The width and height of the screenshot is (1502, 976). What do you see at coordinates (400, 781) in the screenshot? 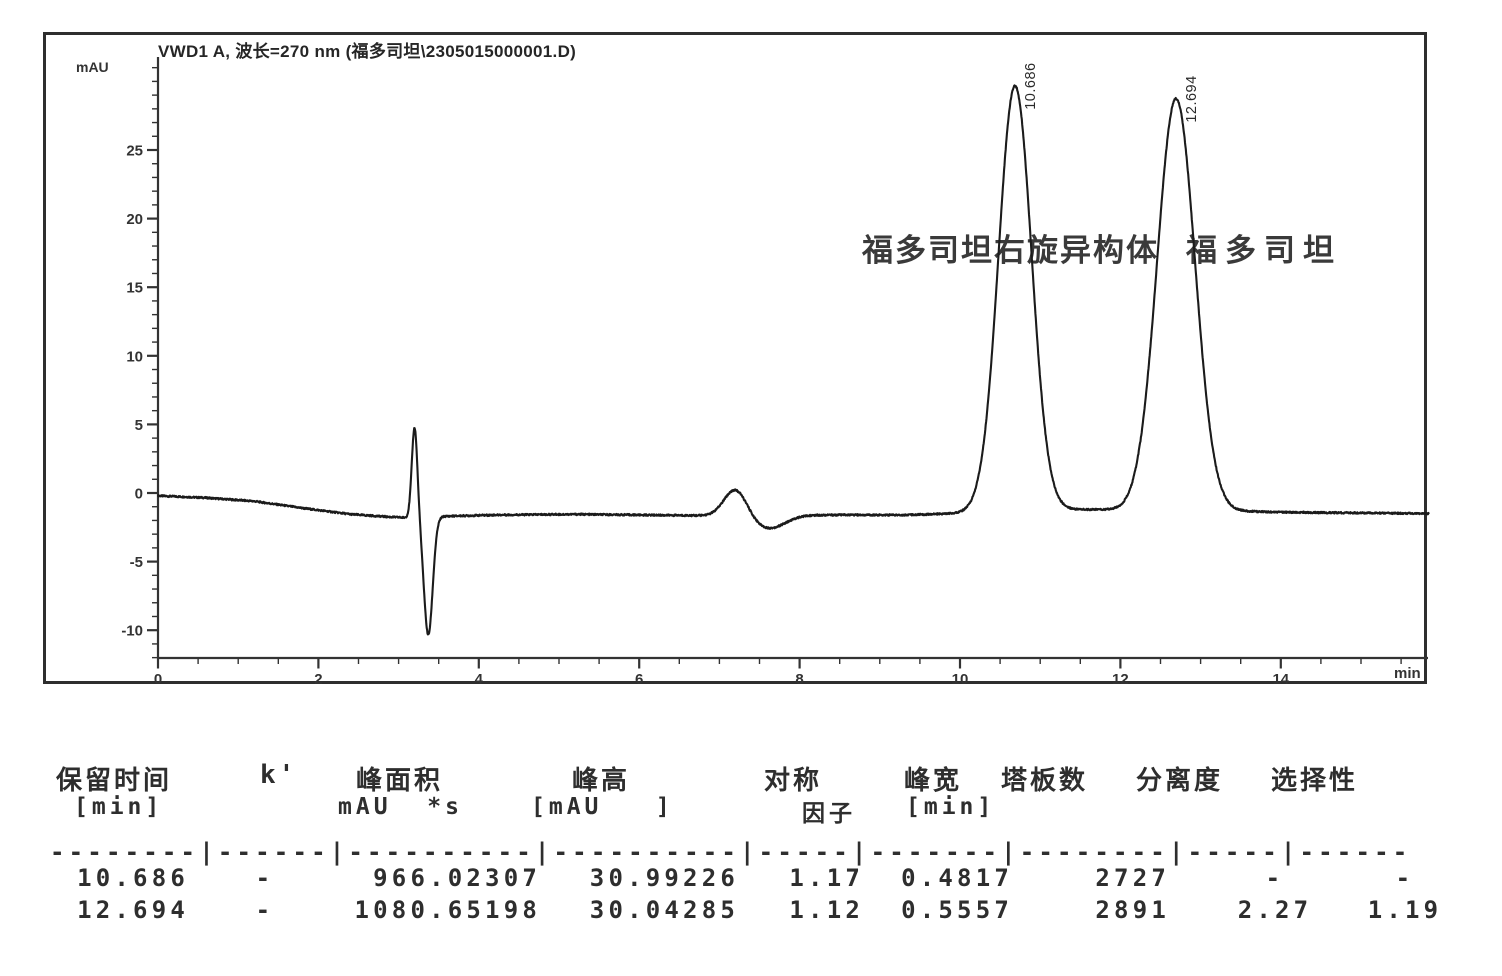
I see `column-header: 峰面积` at bounding box center [400, 781].